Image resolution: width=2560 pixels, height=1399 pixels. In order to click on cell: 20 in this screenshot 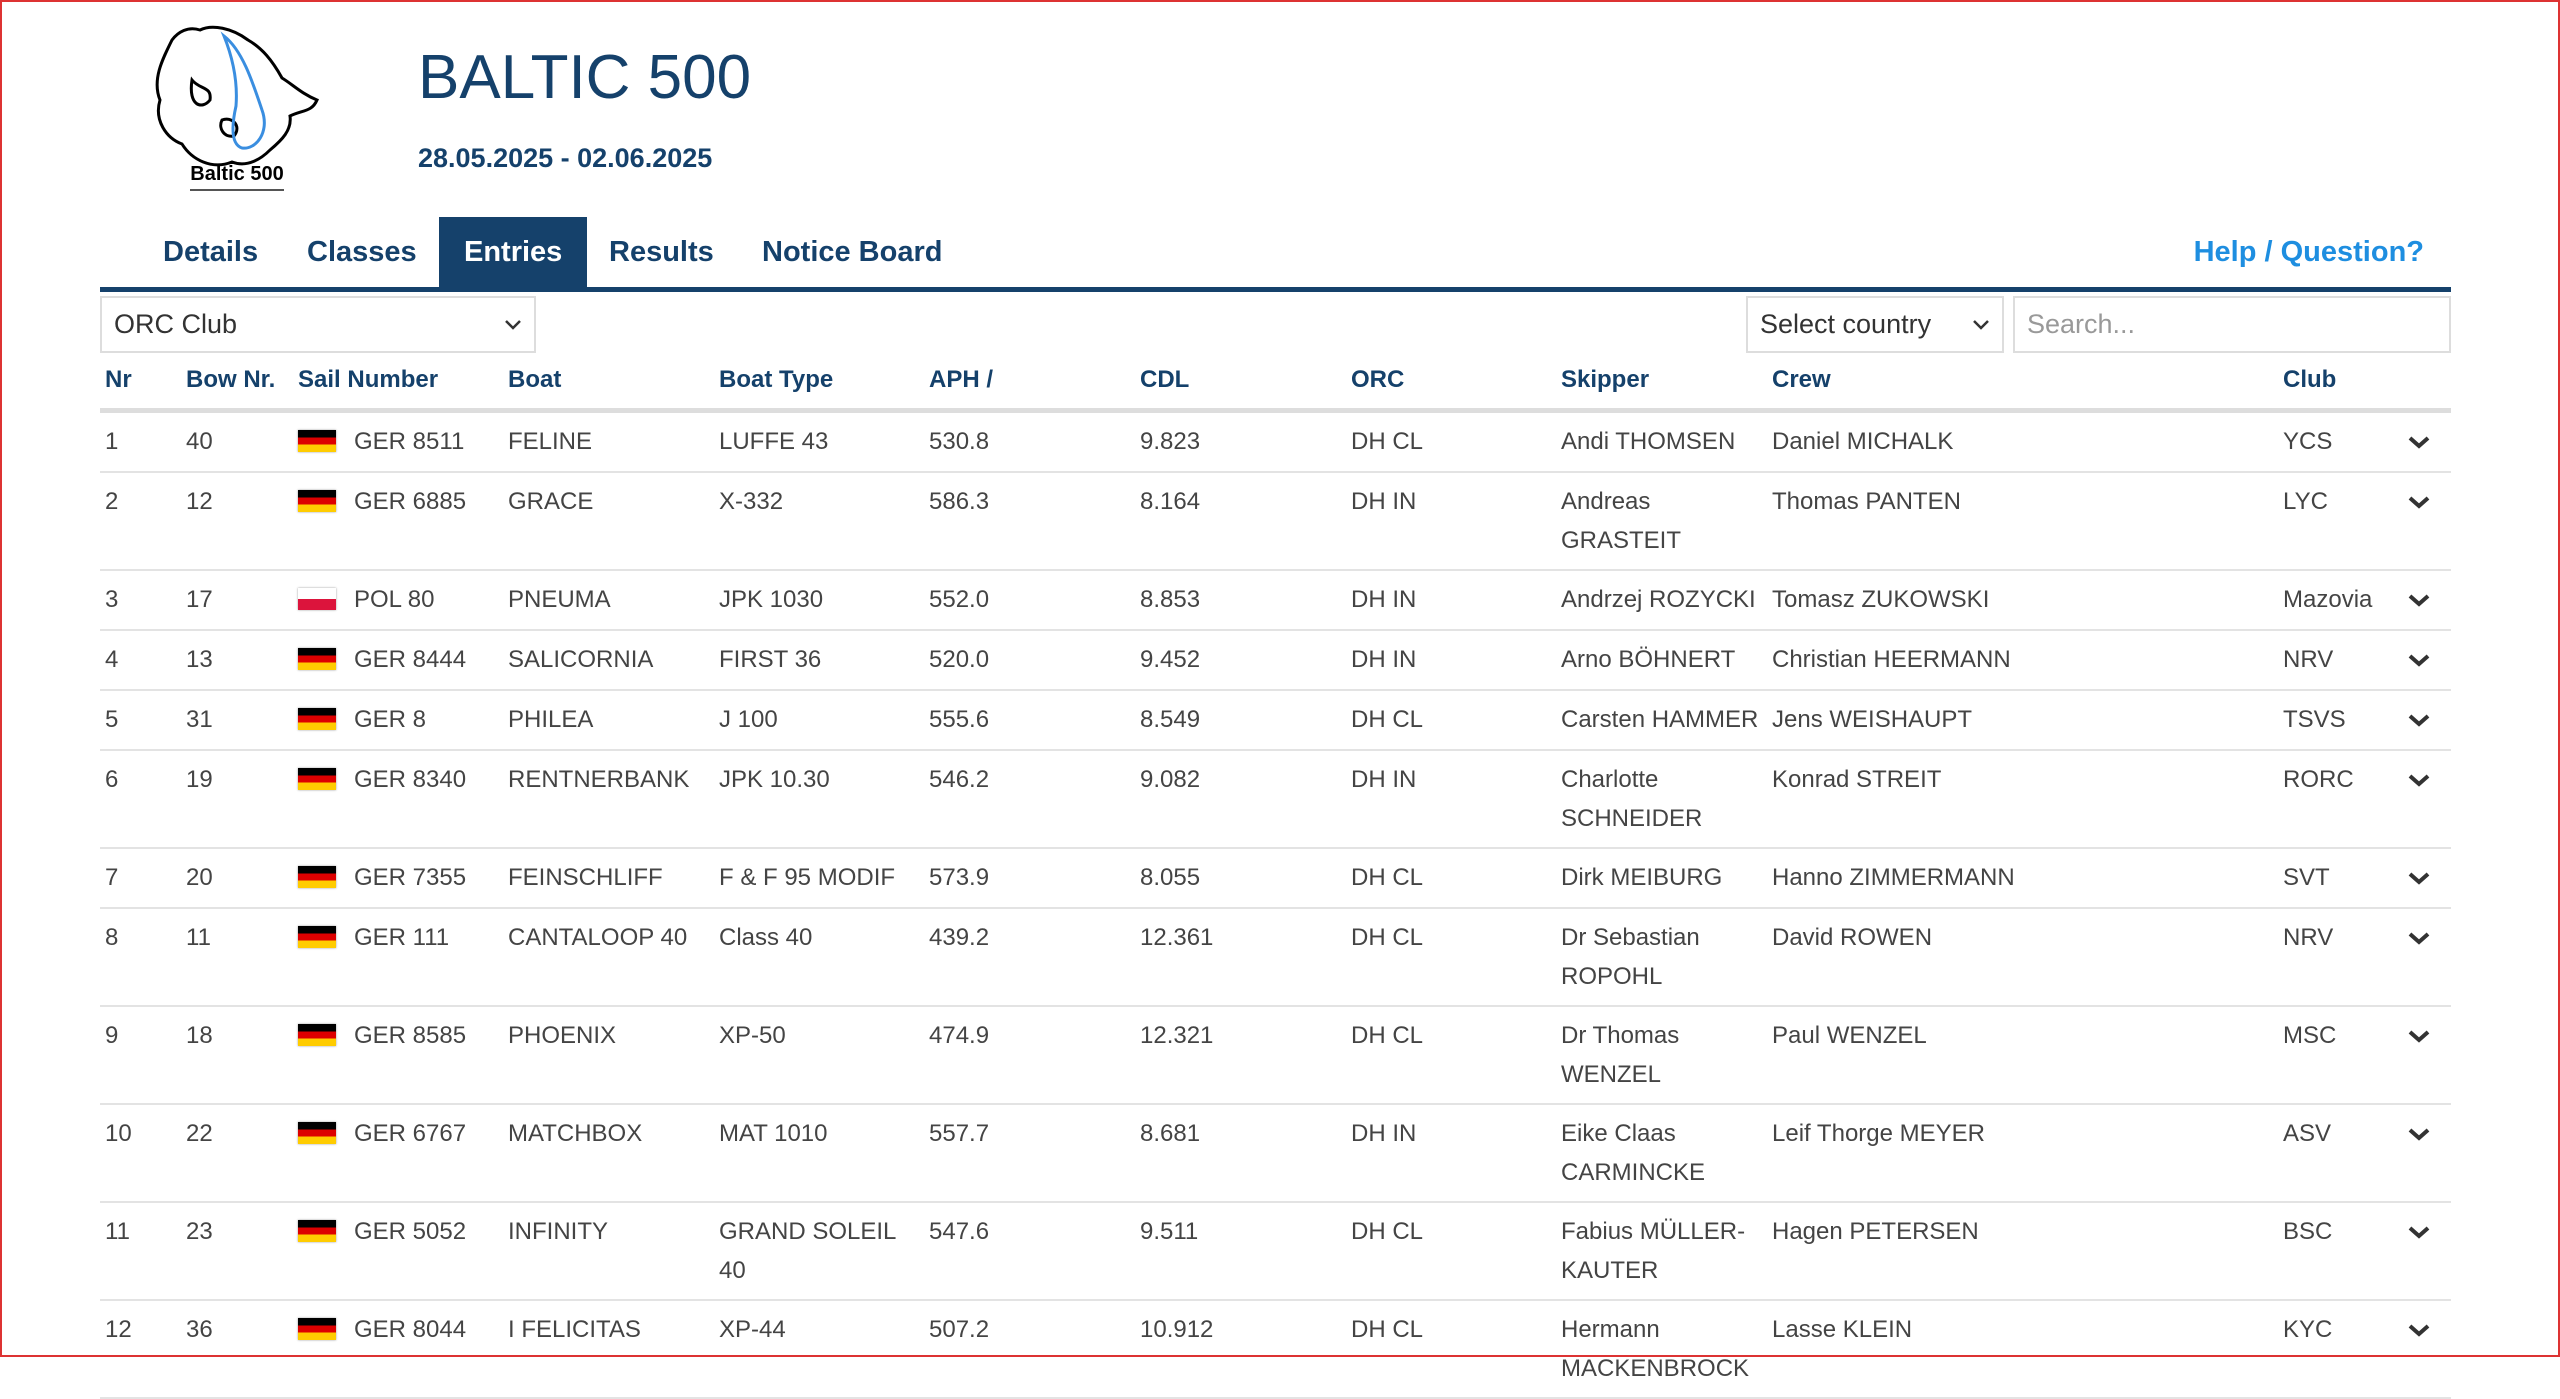, I will do `click(237, 878)`.